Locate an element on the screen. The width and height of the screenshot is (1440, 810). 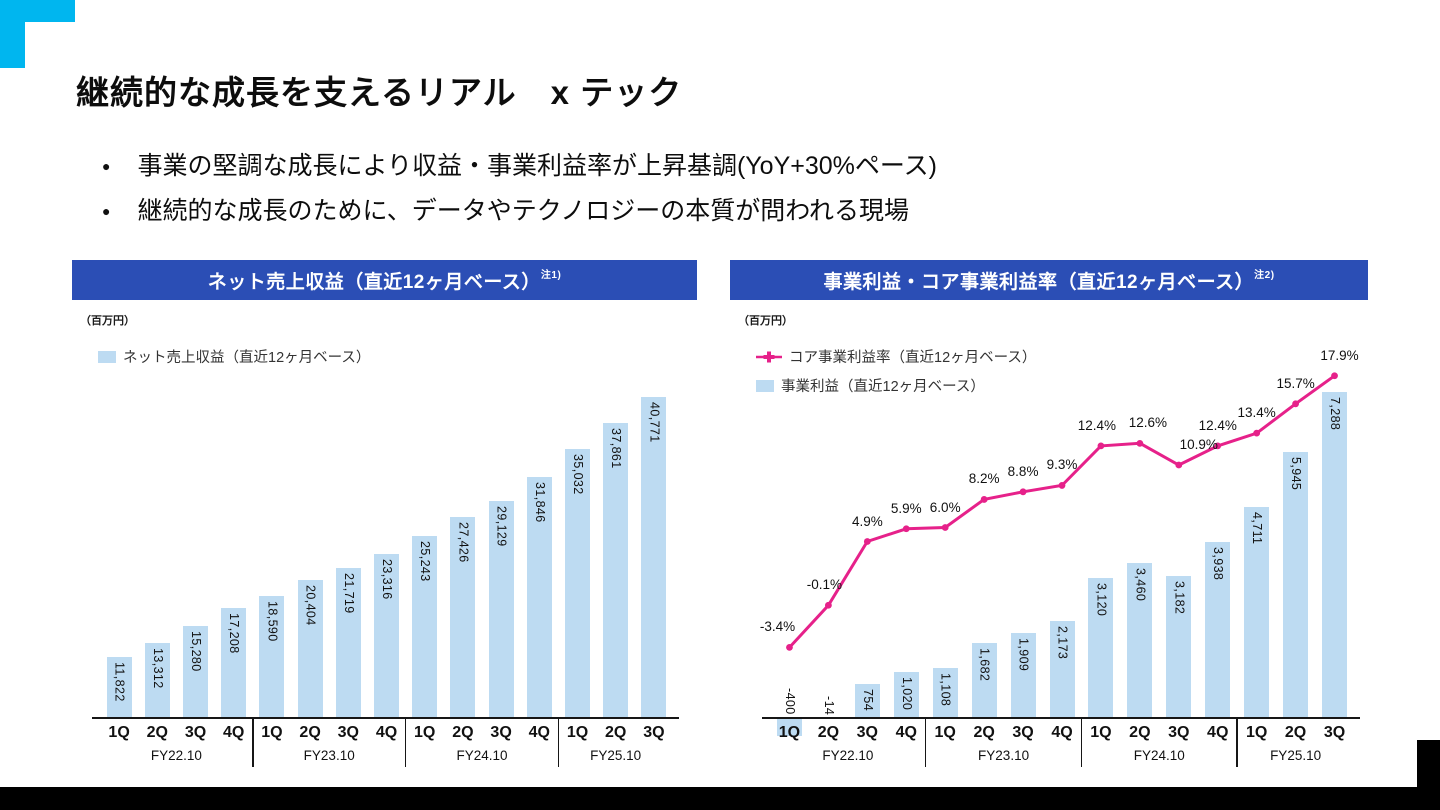
bar-value-label: 4,711 is located at coordinates (1257, 528).